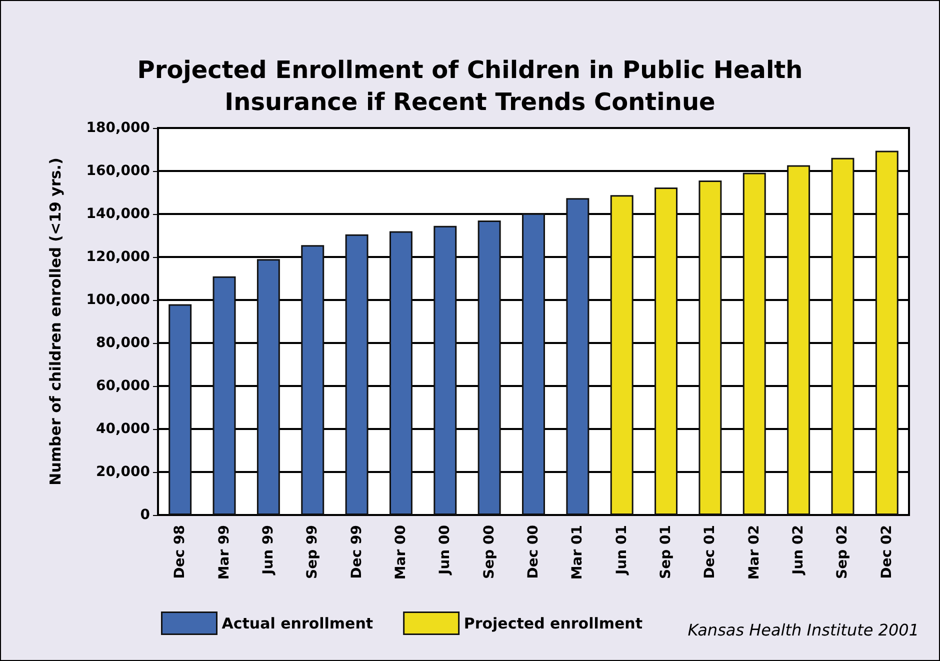 The height and width of the screenshot is (661, 940). Describe the element at coordinates (470, 86) in the screenshot. I see `chart-title: Projected Enrollment of Children in Public Health Insurance if Recent Trends Continue` at that location.